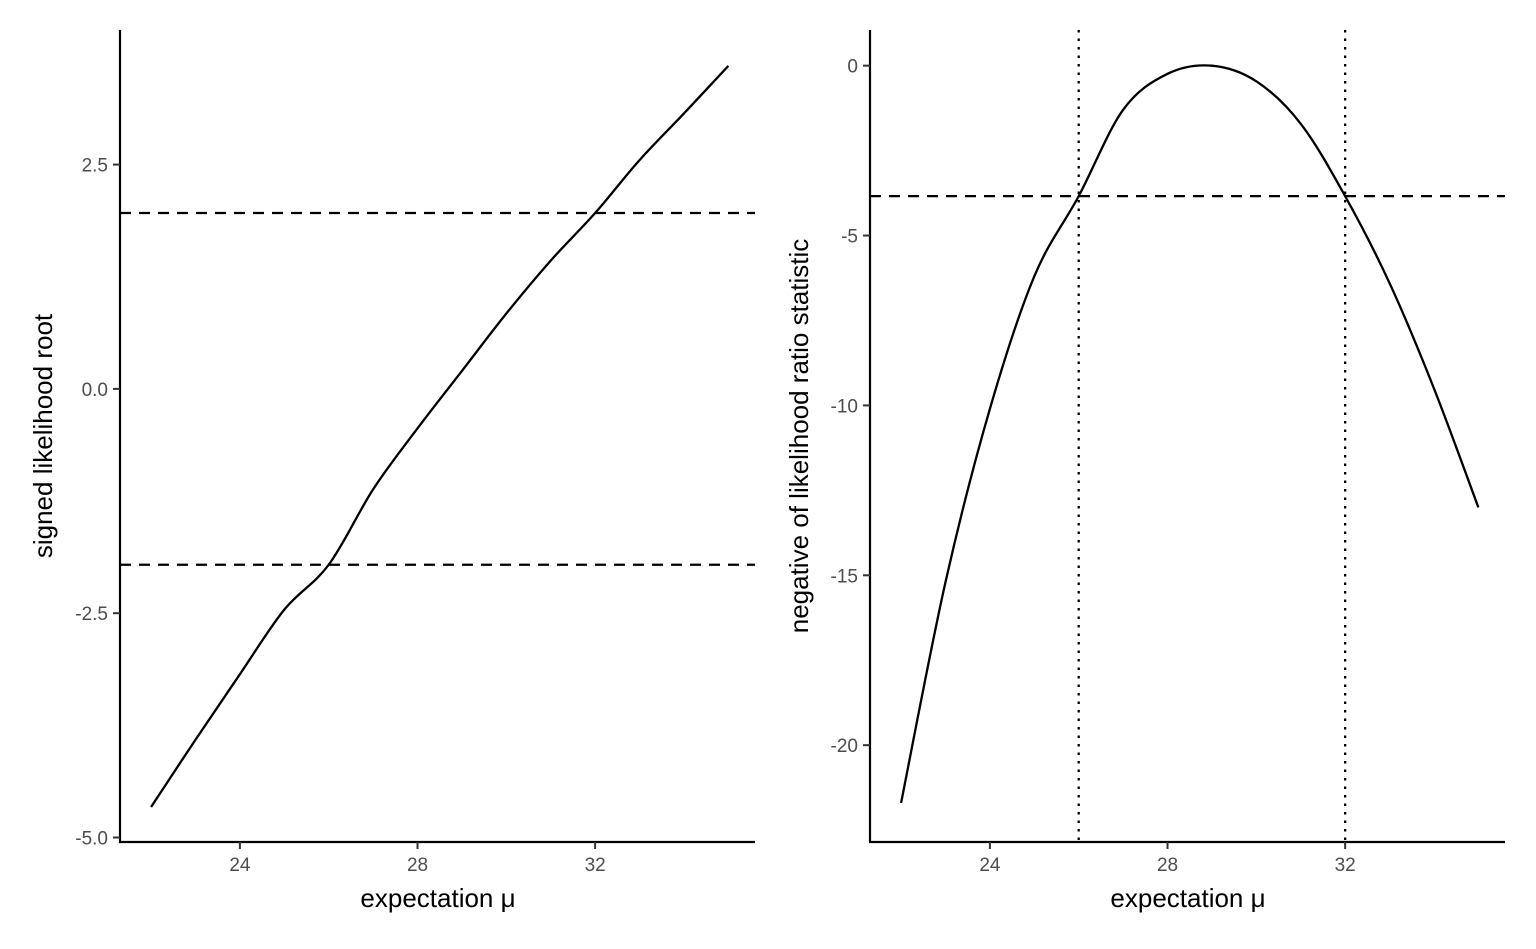  What do you see at coordinates (91, 614) in the screenshot?
I see `left-y-tick-label-1: -2.5` at bounding box center [91, 614].